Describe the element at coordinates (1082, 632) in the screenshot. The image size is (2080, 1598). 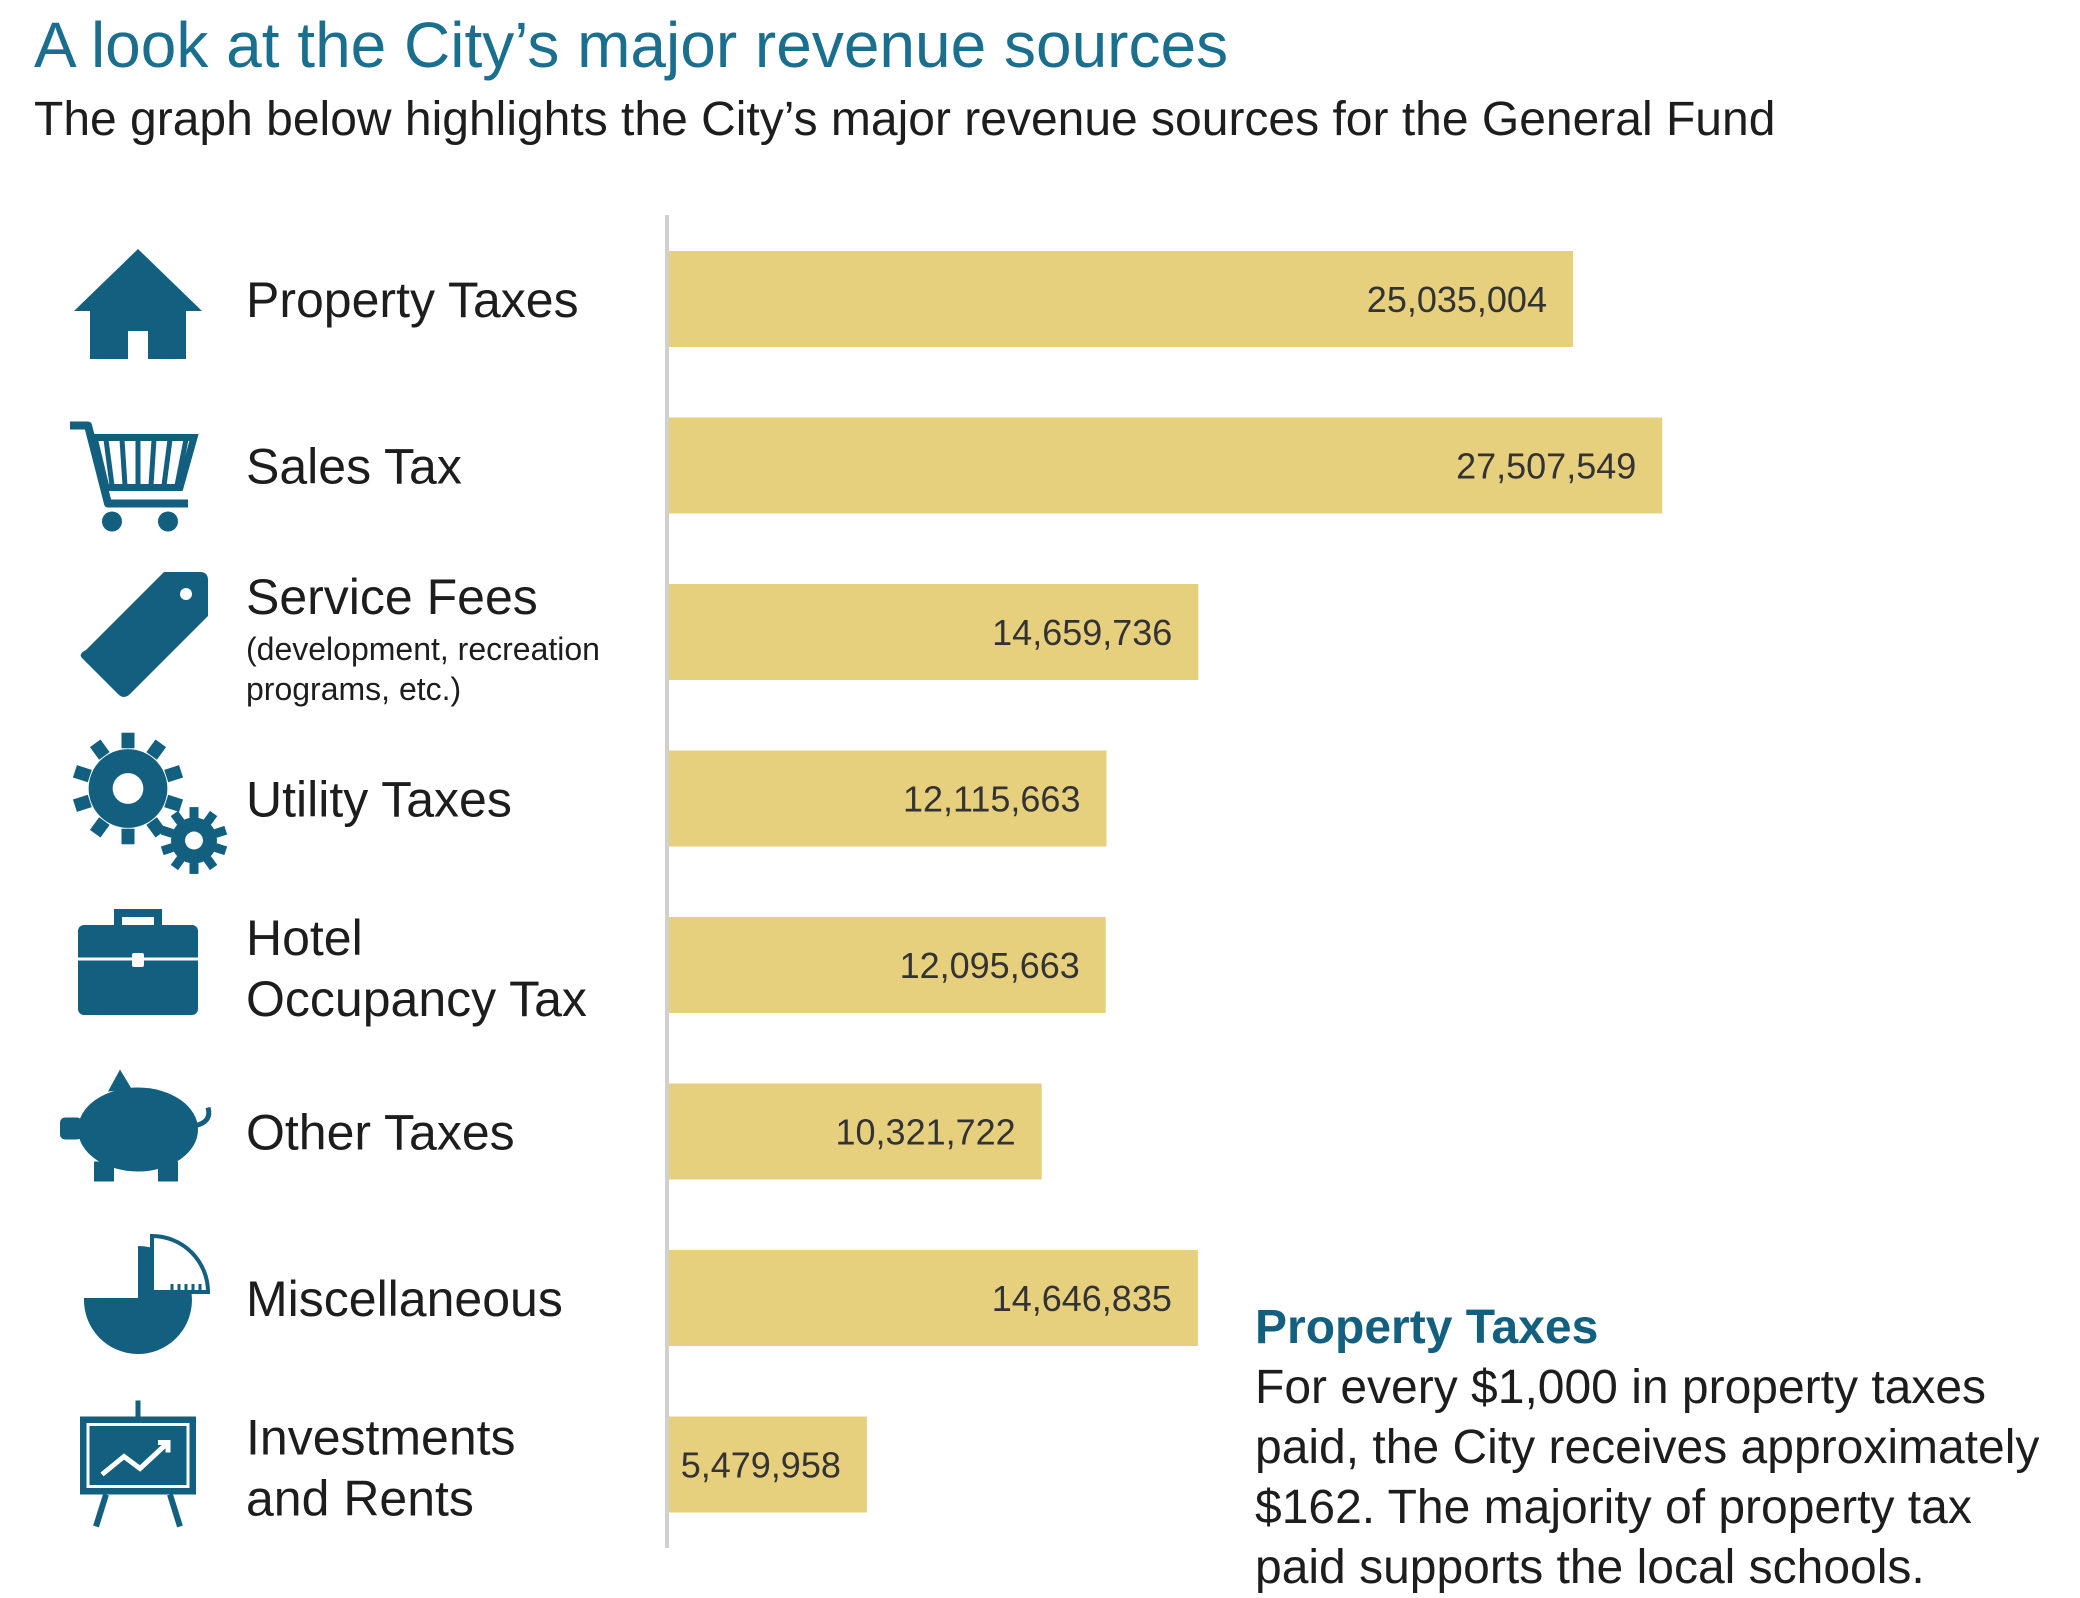
I see `bar-value-label: 14,659,736` at that location.